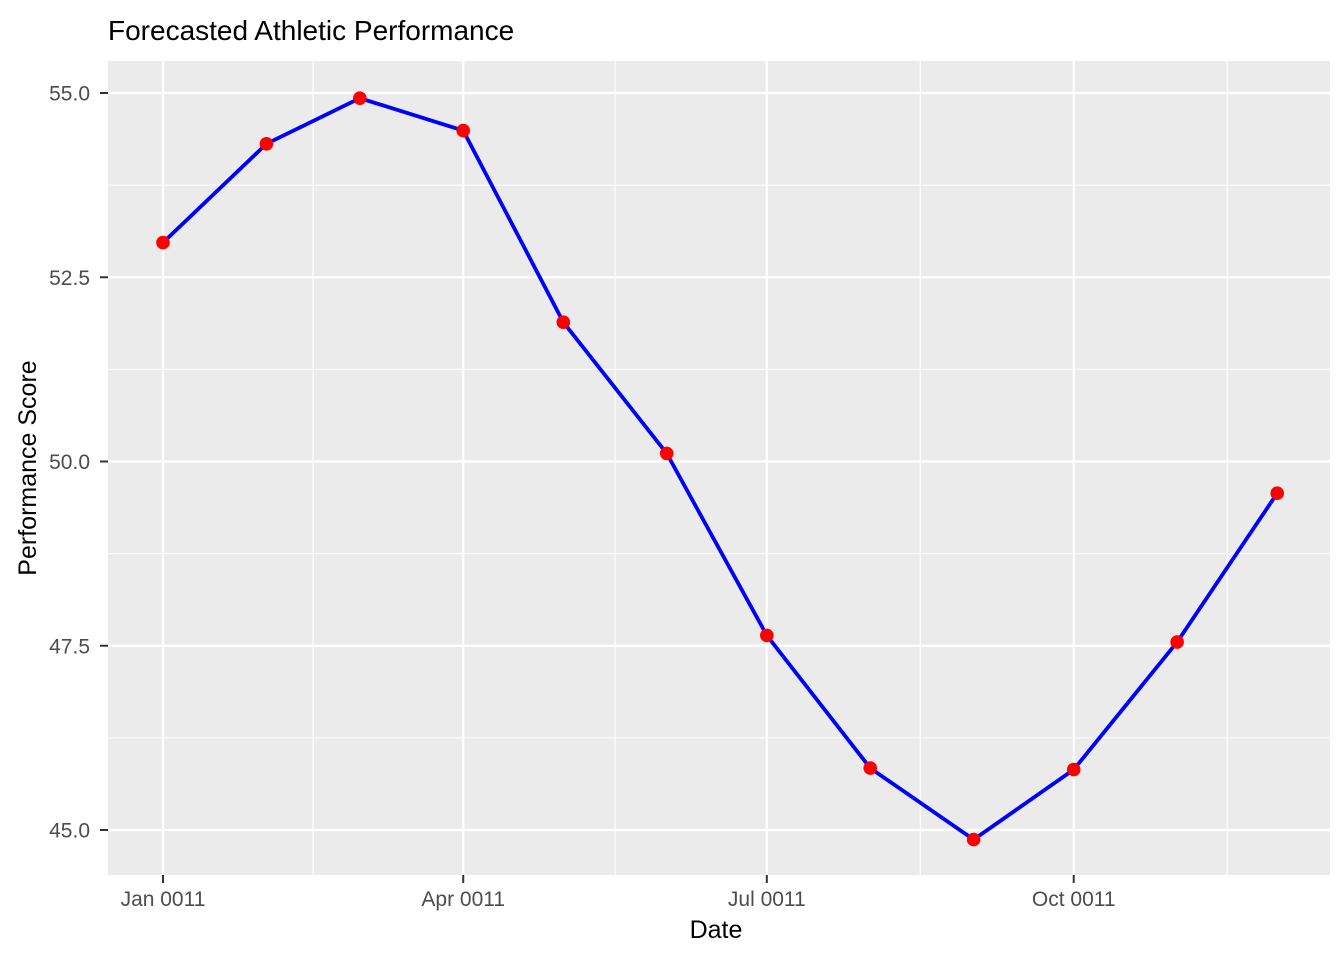 This screenshot has height=960, width=1344. I want to click on y-tick-label: 45.0, so click(69, 831).